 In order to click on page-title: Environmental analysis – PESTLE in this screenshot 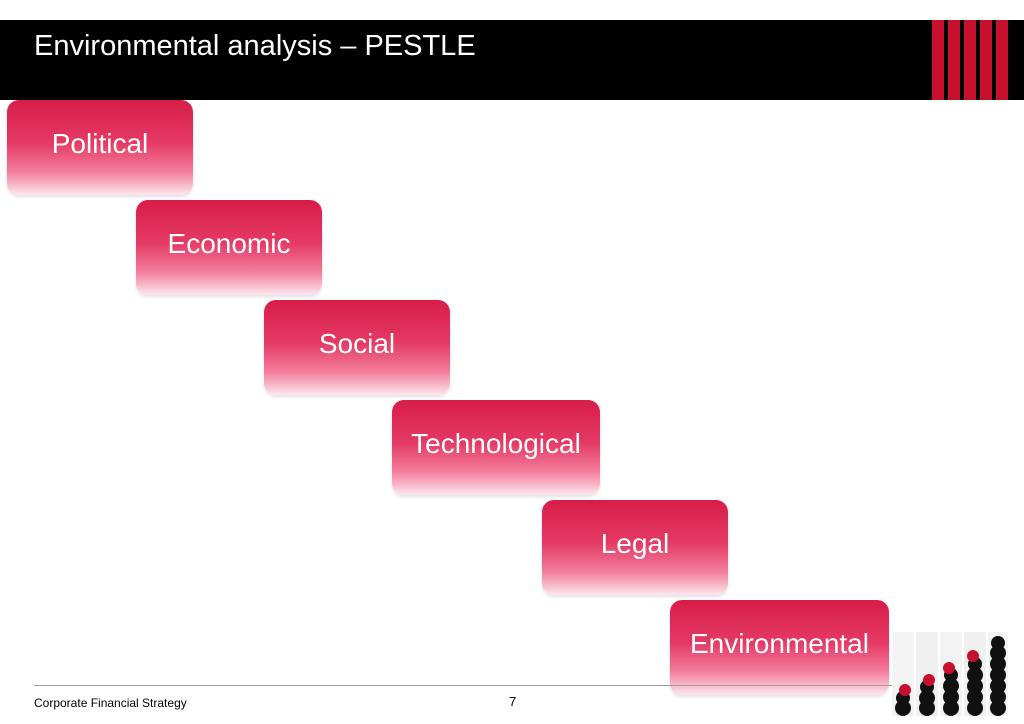, I will do `click(255, 46)`.